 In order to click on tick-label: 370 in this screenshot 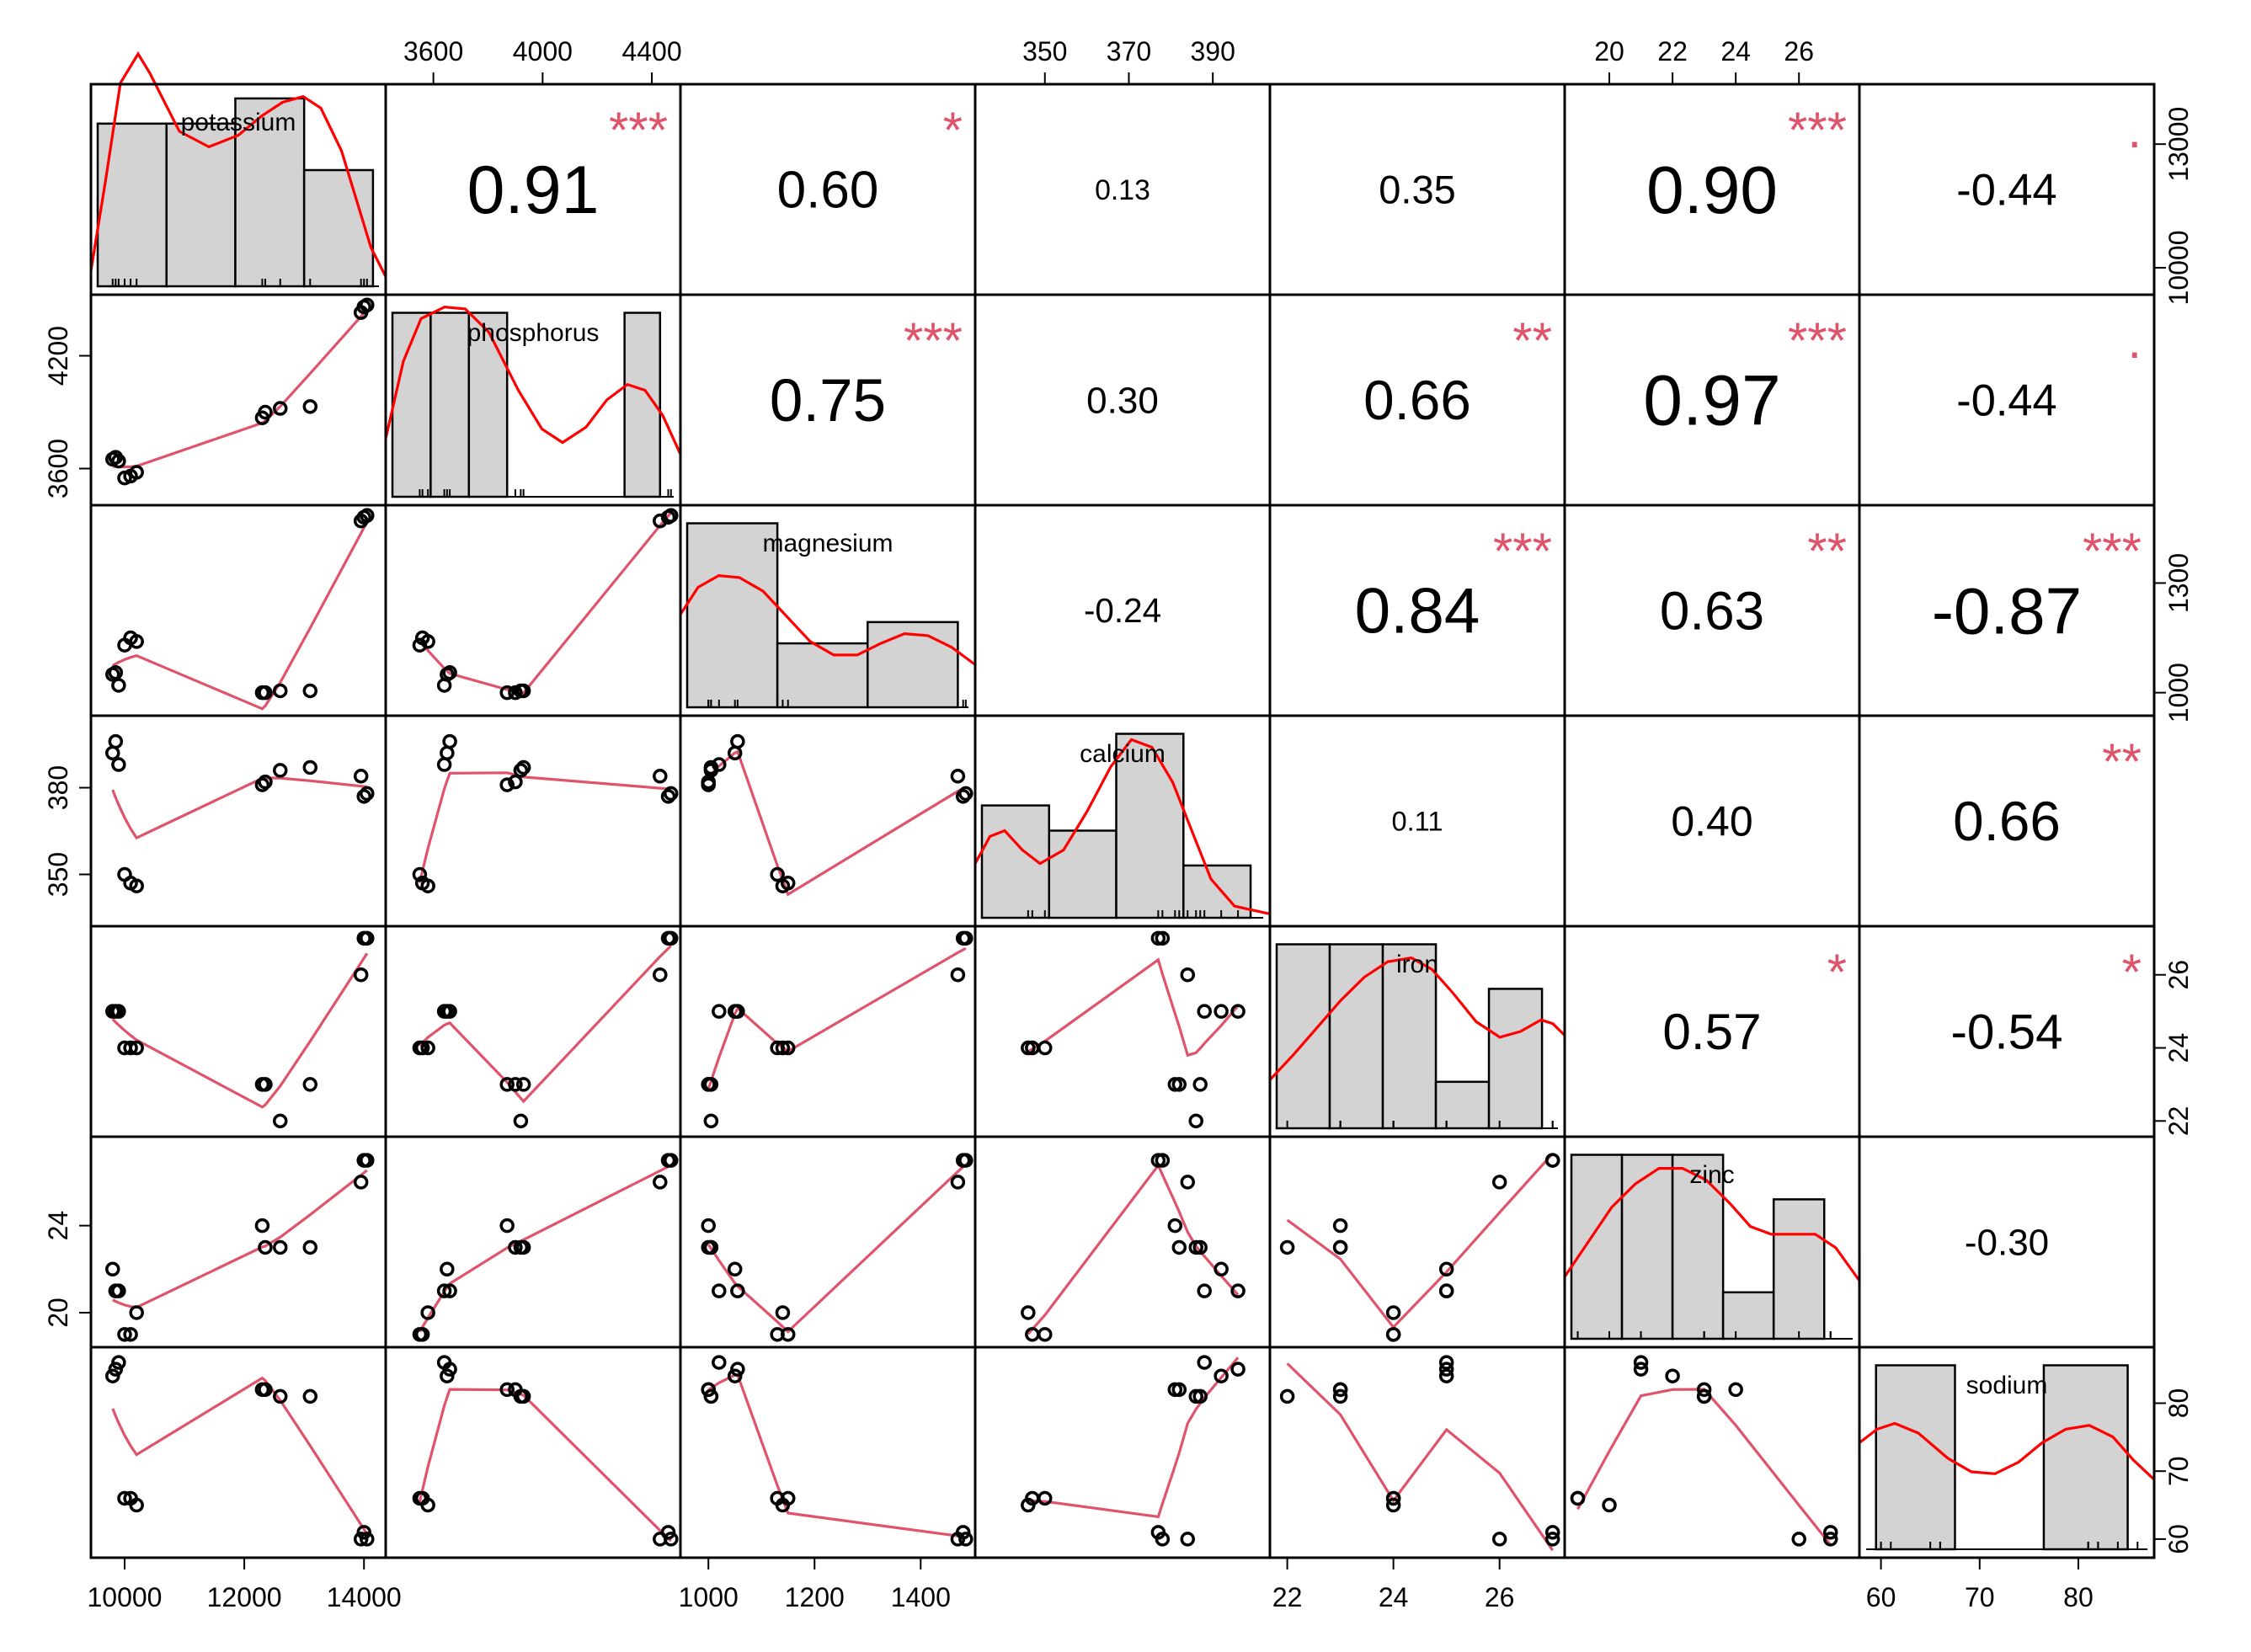, I will do `click(1129, 51)`.